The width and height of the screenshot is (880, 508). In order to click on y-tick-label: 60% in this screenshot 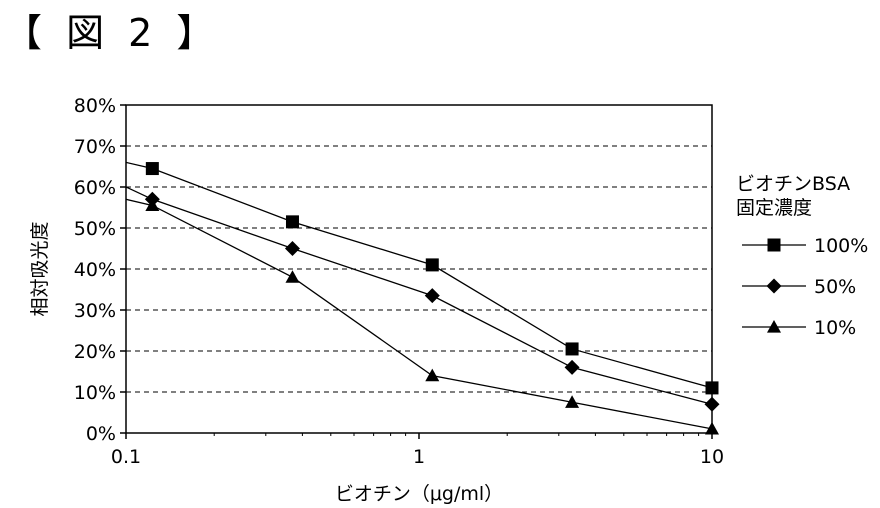, I will do `click(95, 188)`.